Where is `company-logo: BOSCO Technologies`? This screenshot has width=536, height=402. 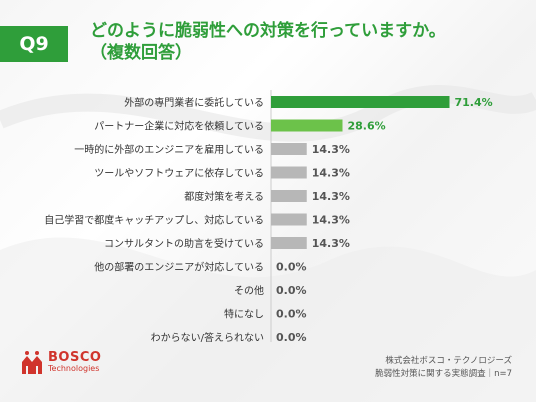
company-logo: BOSCO Technologies is located at coordinates (60, 363).